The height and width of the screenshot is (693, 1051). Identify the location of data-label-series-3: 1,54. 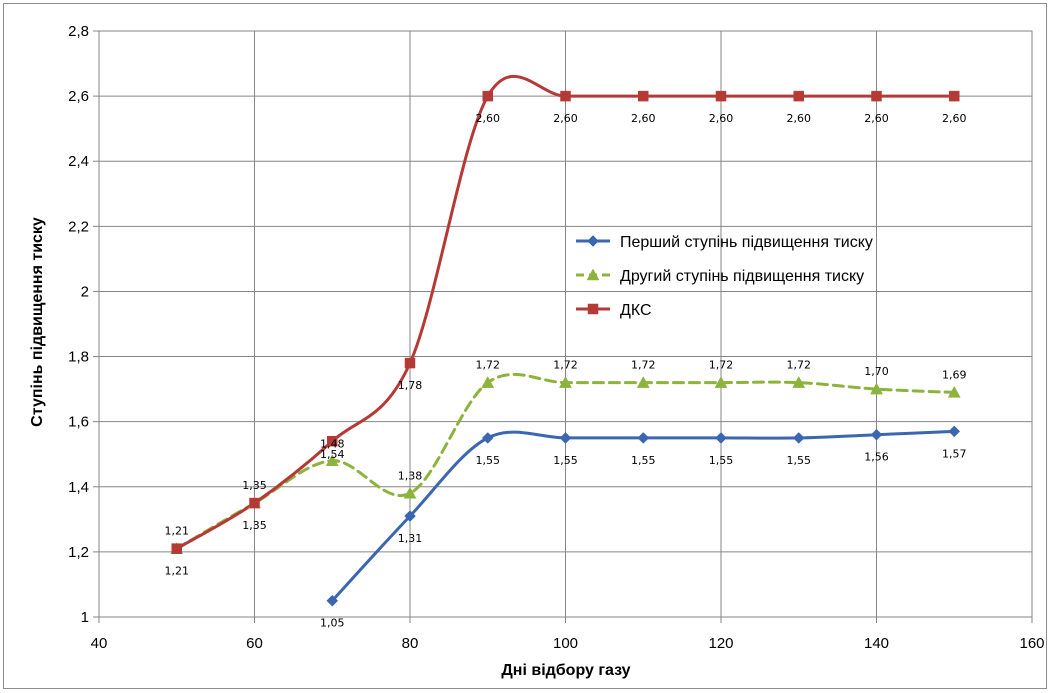
(332, 454).